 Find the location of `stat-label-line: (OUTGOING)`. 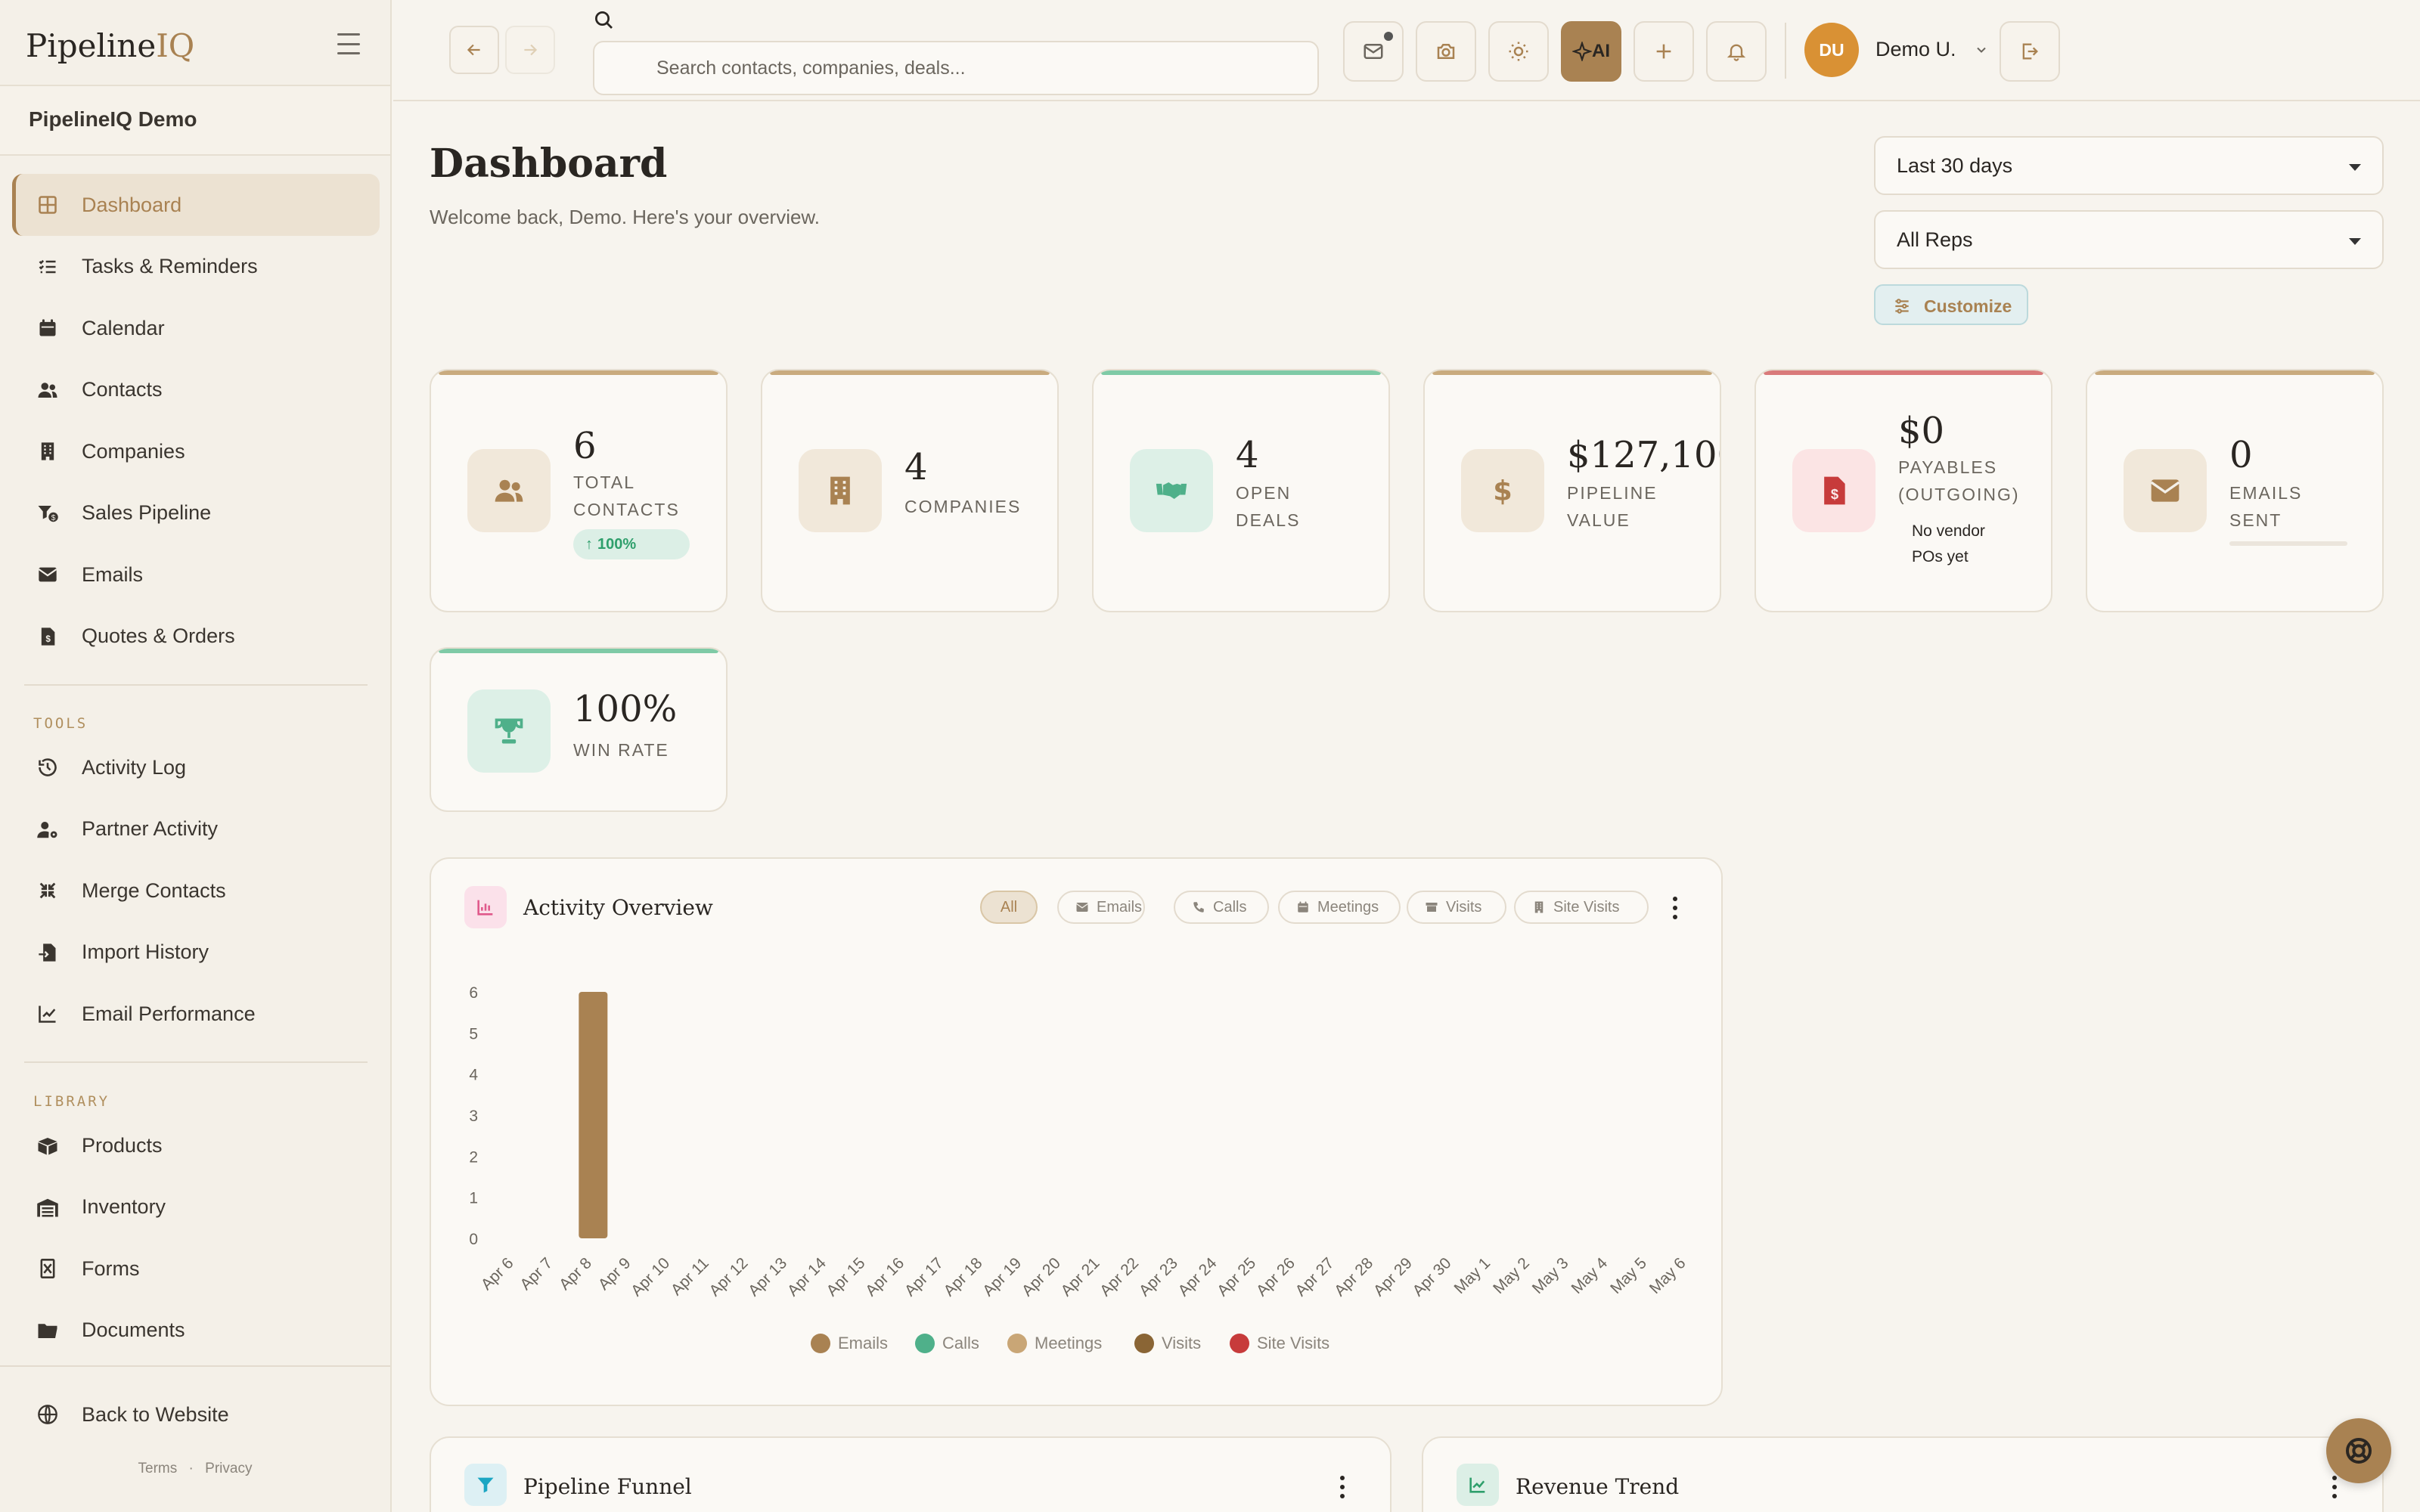

stat-label-line: (OUTGOING) is located at coordinates (1959, 494).